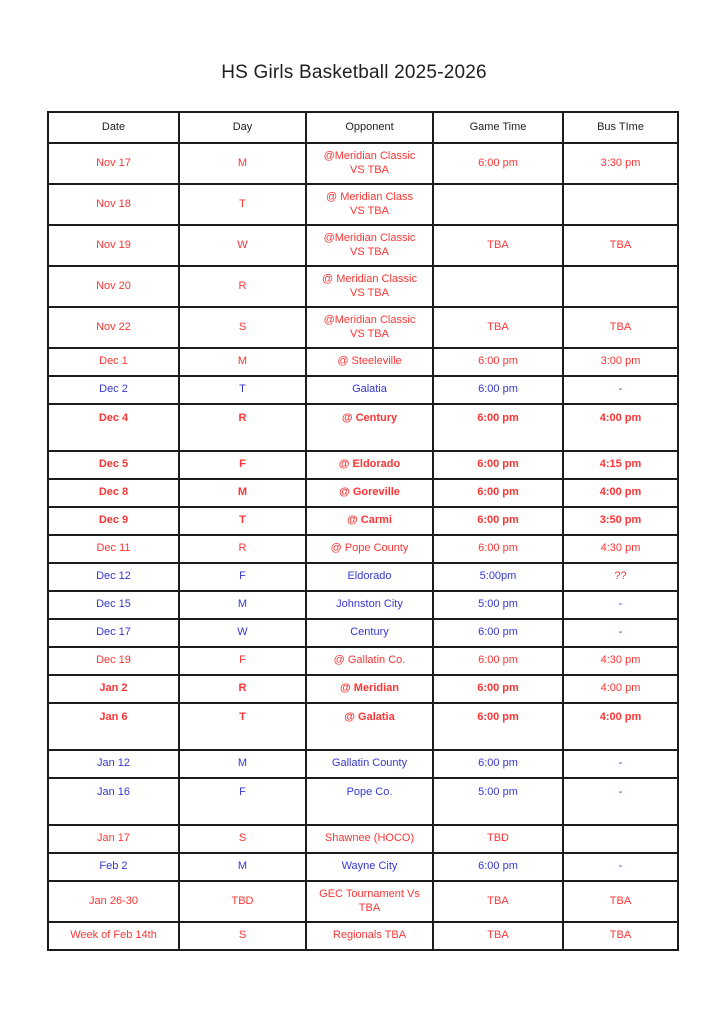 The image size is (708, 1024). I want to click on cell-date: Jan 16, so click(113, 801).